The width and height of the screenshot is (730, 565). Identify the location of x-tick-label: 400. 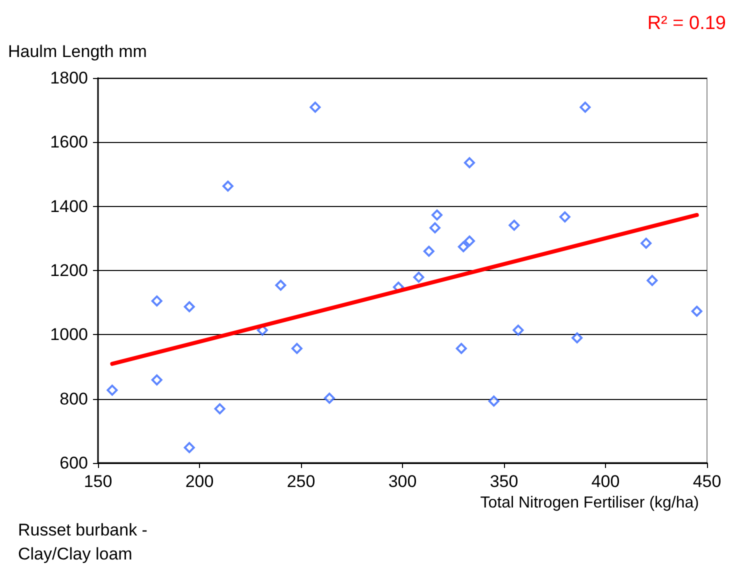
(605, 481).